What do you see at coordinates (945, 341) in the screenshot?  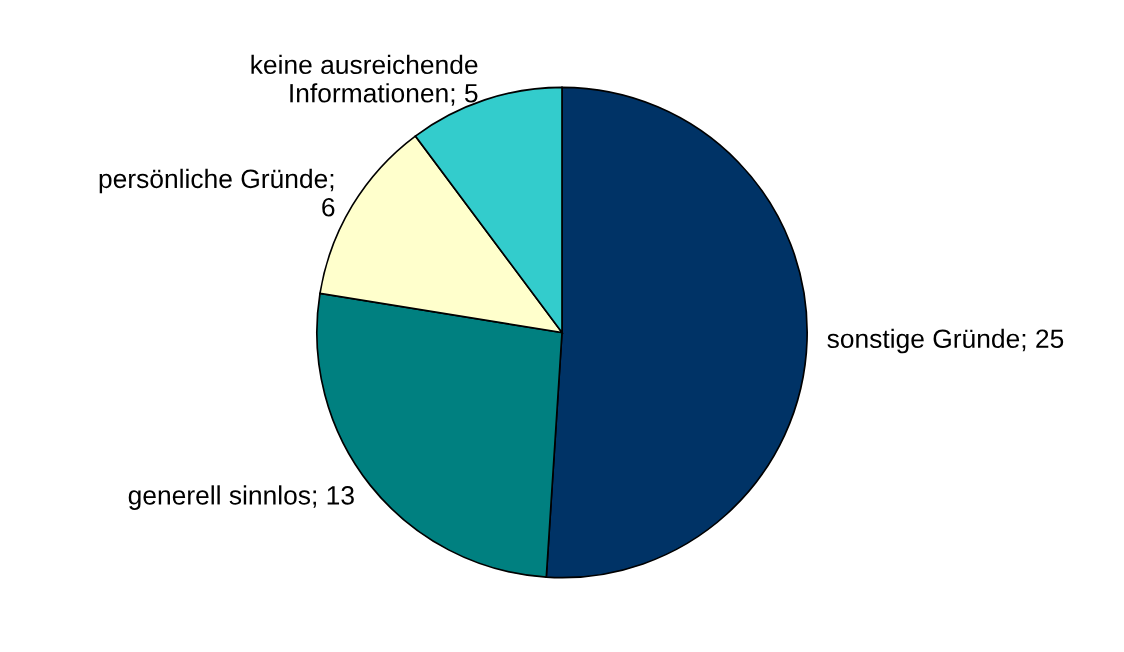 I see `slice-label: sonstige Gründe; 25` at bounding box center [945, 341].